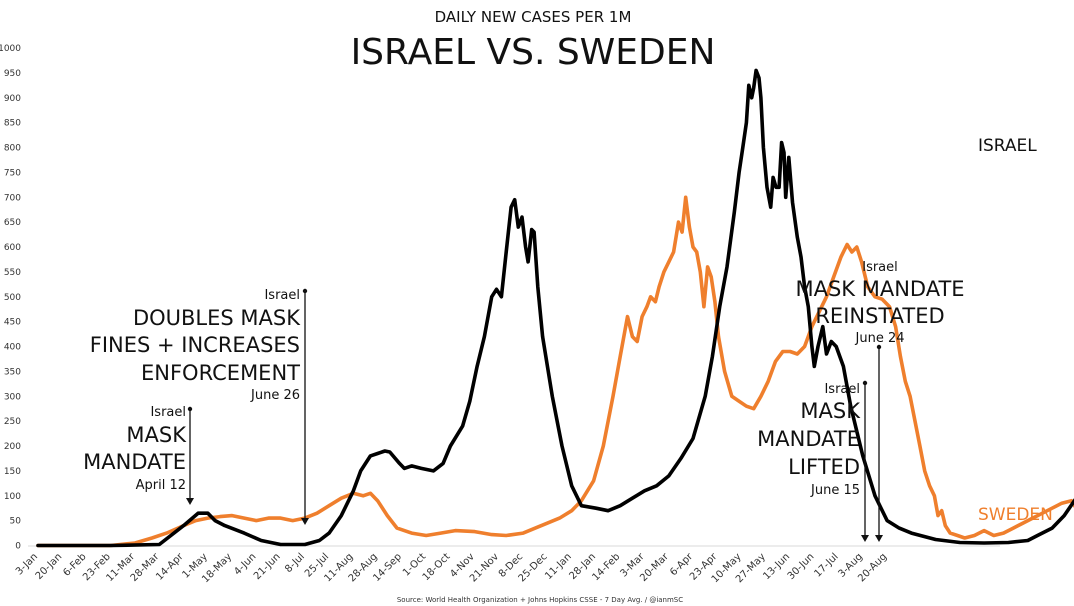 The width and height of the screenshot is (1074, 606). I want to click on y-tick-label: 350, so click(12, 372).